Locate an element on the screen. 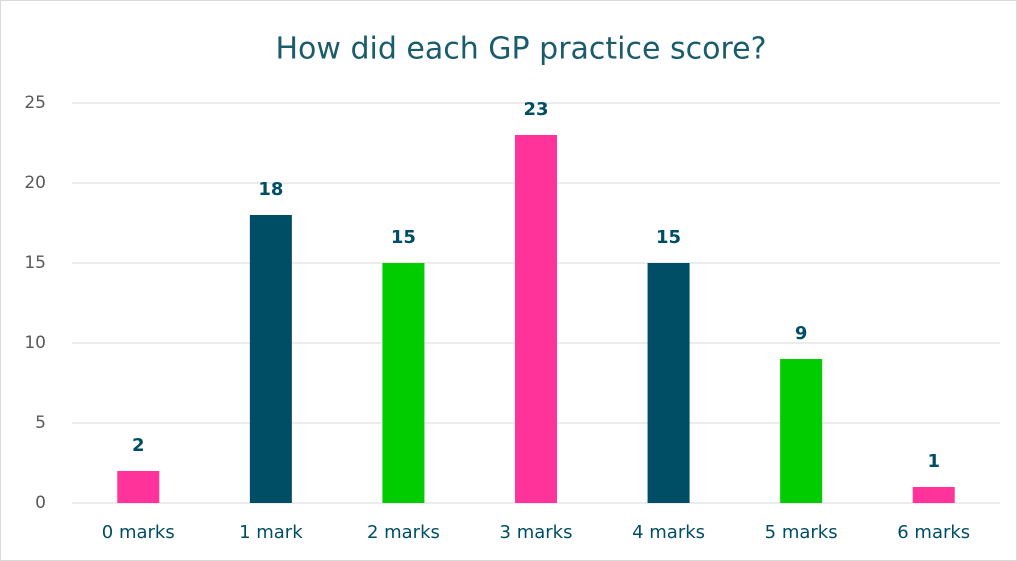 The height and width of the screenshot is (561, 1017). x-tick-label: 3 marks is located at coordinates (536, 532).